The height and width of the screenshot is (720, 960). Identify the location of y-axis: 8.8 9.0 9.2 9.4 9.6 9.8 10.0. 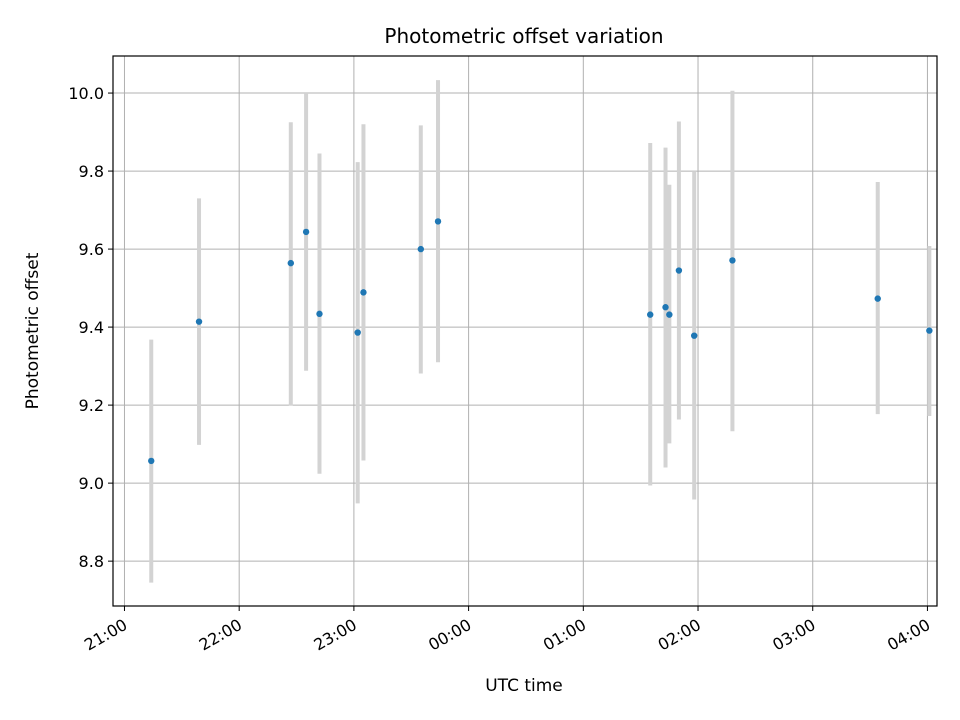
(90, 327).